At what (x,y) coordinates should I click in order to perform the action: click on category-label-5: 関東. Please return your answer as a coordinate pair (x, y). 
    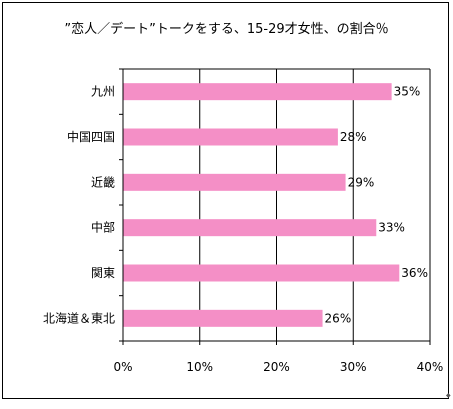
    Looking at the image, I should click on (103, 273).